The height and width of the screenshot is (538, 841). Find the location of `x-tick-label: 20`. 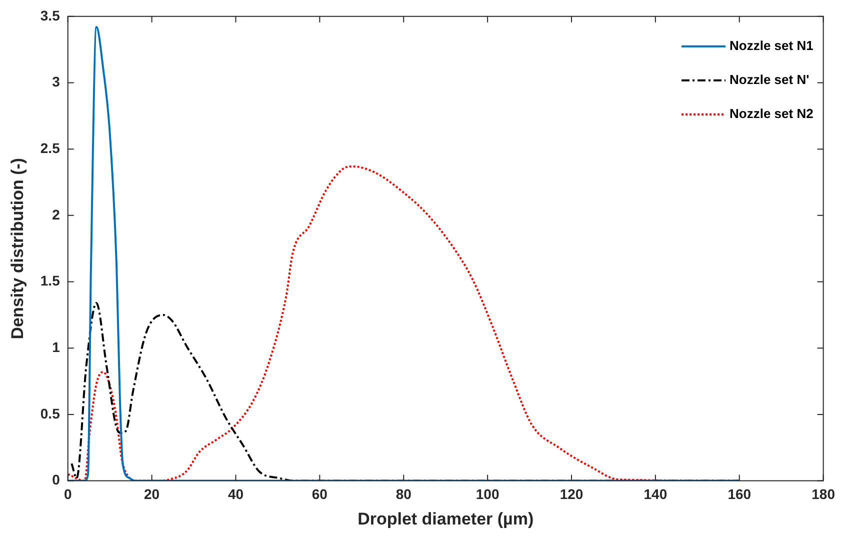

x-tick-label: 20 is located at coordinates (152, 494).